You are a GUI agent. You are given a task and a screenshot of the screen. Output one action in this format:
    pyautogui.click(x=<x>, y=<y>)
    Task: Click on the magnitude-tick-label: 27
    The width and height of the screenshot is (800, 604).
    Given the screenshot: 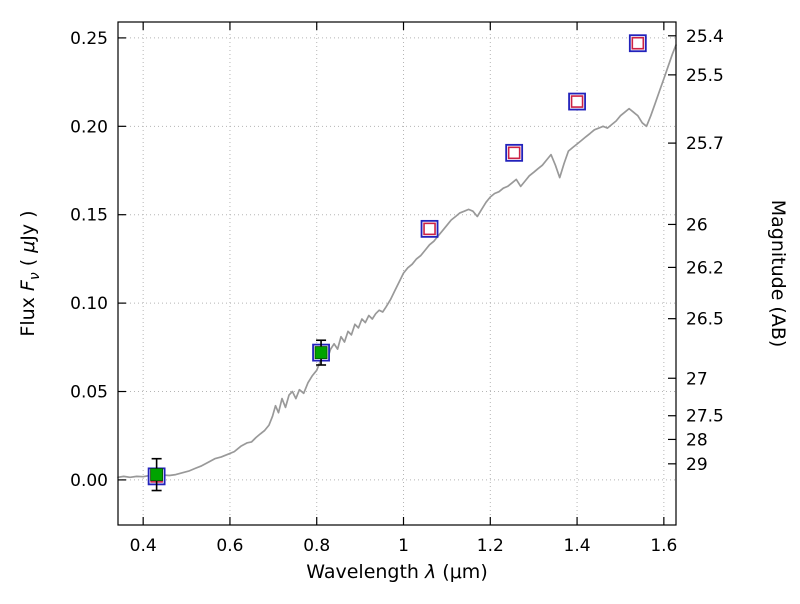 What is the action you would take?
    pyautogui.click(x=697, y=379)
    